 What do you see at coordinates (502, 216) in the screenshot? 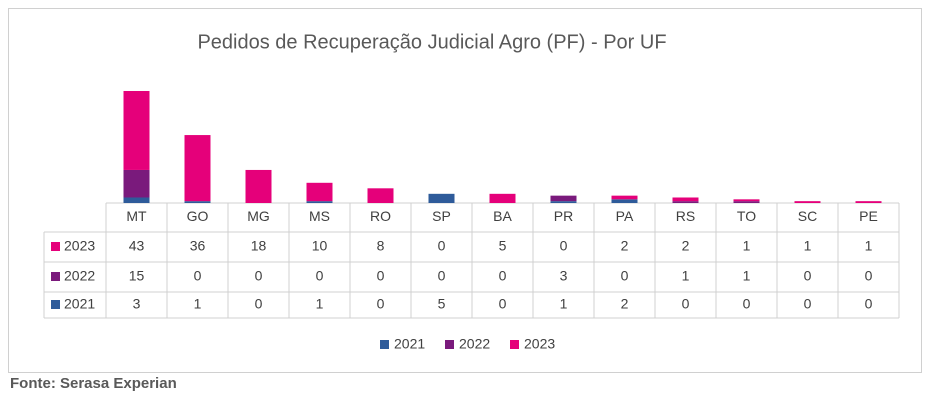
I see `category-label: BA` at bounding box center [502, 216].